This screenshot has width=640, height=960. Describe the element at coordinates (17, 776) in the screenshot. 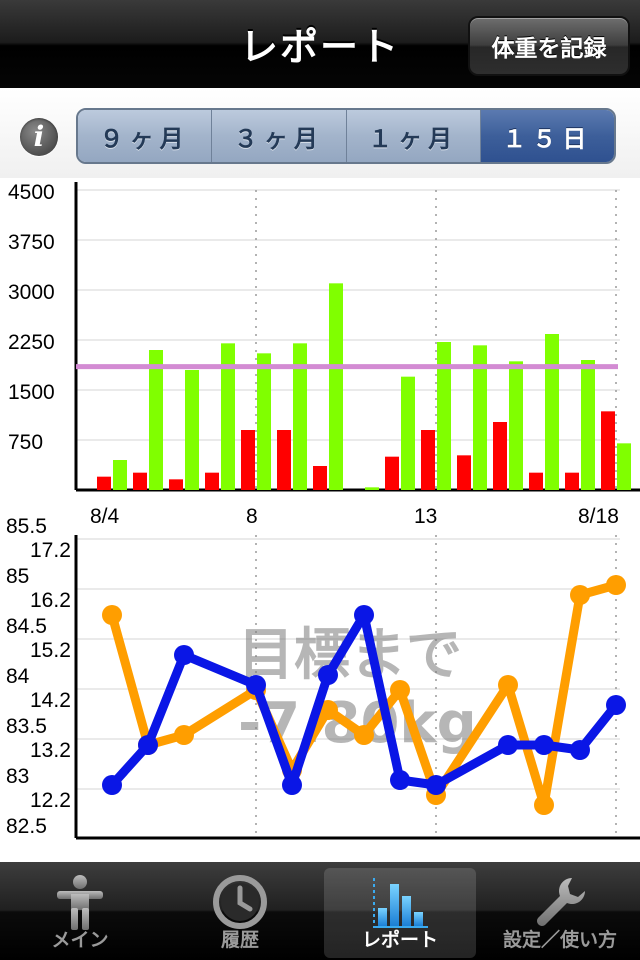

I see `weight-tick-label: 83` at that location.